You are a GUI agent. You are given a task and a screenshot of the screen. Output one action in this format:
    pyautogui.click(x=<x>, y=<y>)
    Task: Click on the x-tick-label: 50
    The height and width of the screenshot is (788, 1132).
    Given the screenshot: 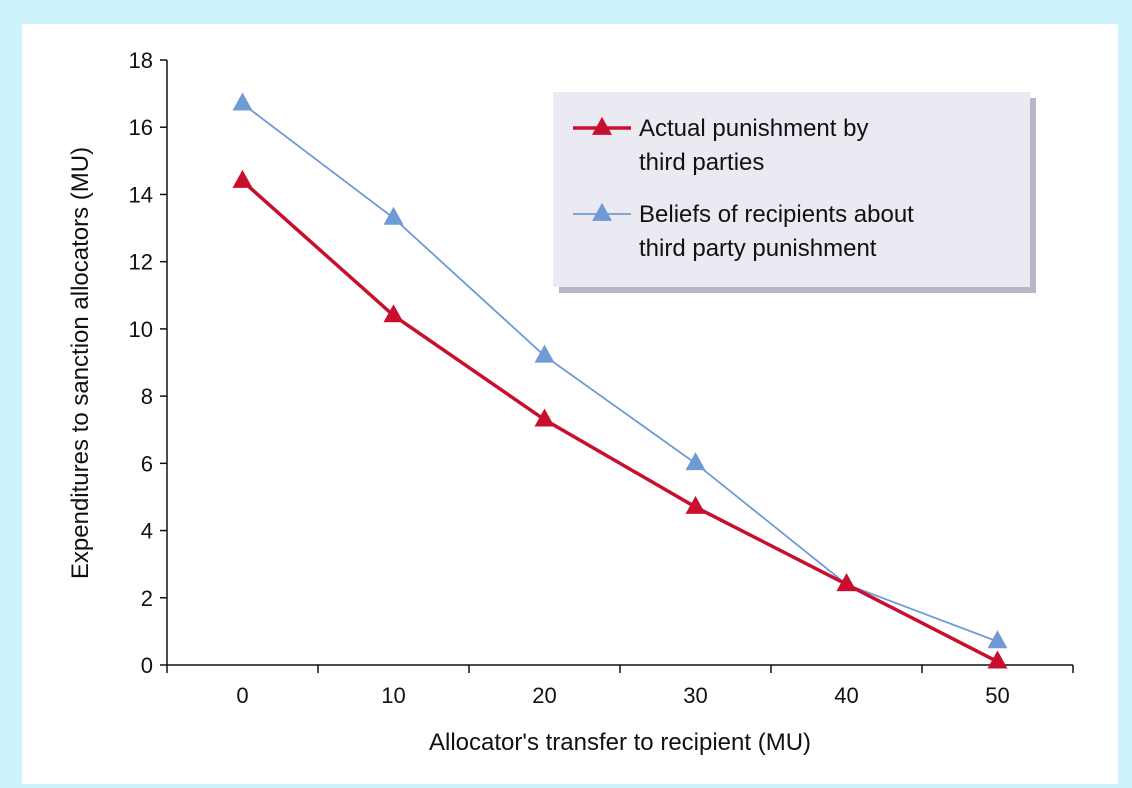 What is the action you would take?
    pyautogui.click(x=997, y=695)
    